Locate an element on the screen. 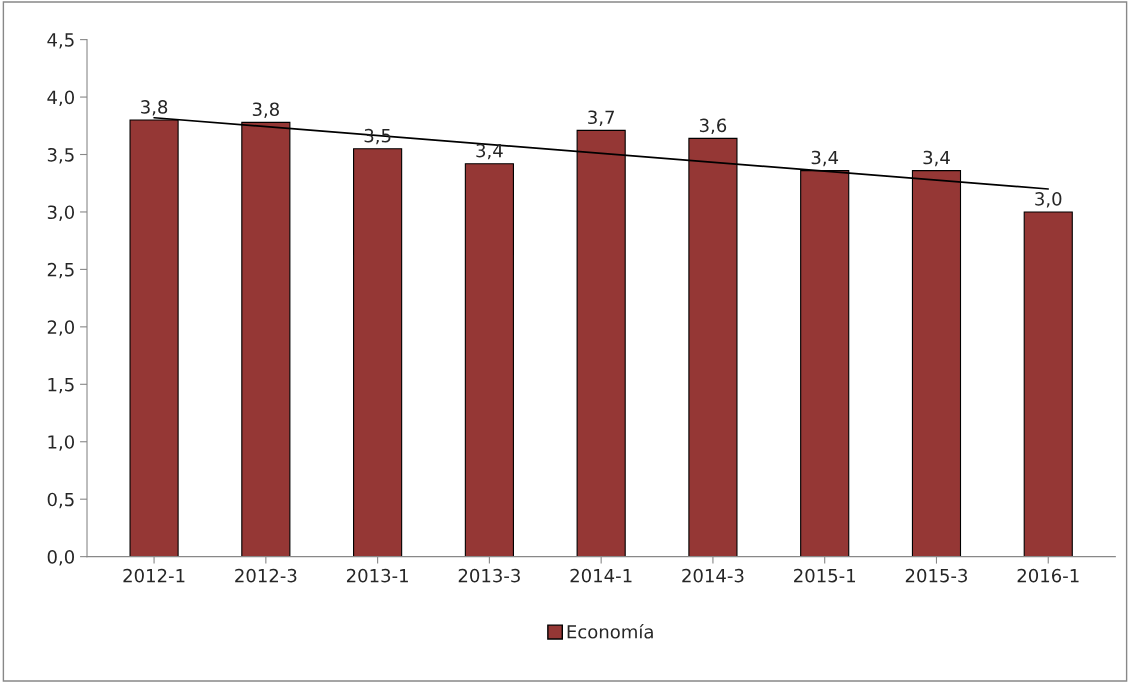 The height and width of the screenshot is (683, 1130). legend-label: Economía is located at coordinates (610, 631).